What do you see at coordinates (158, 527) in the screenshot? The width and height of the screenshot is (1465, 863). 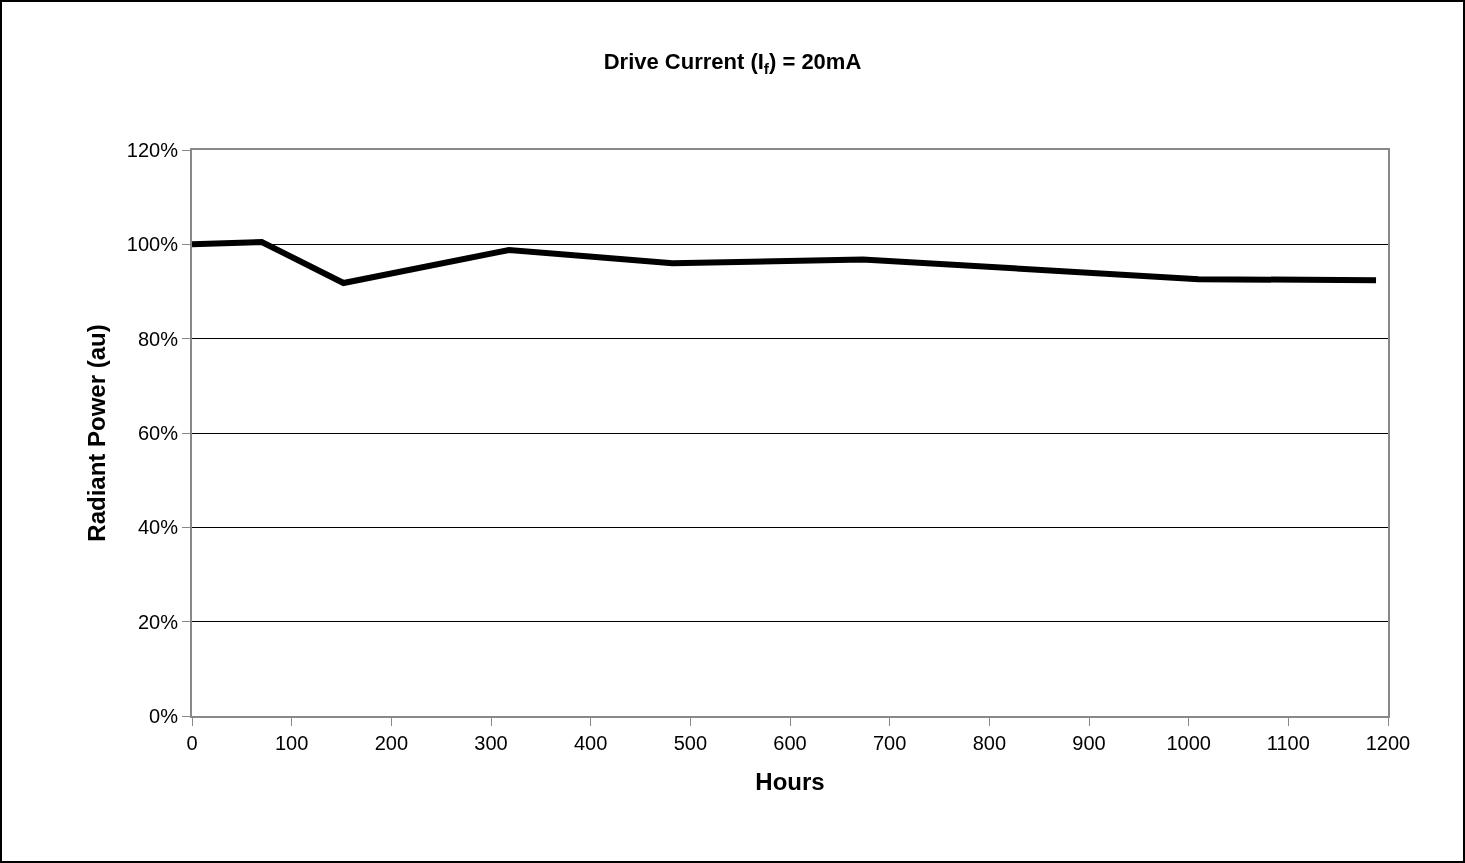 I see `y-tick-label: 40%` at bounding box center [158, 527].